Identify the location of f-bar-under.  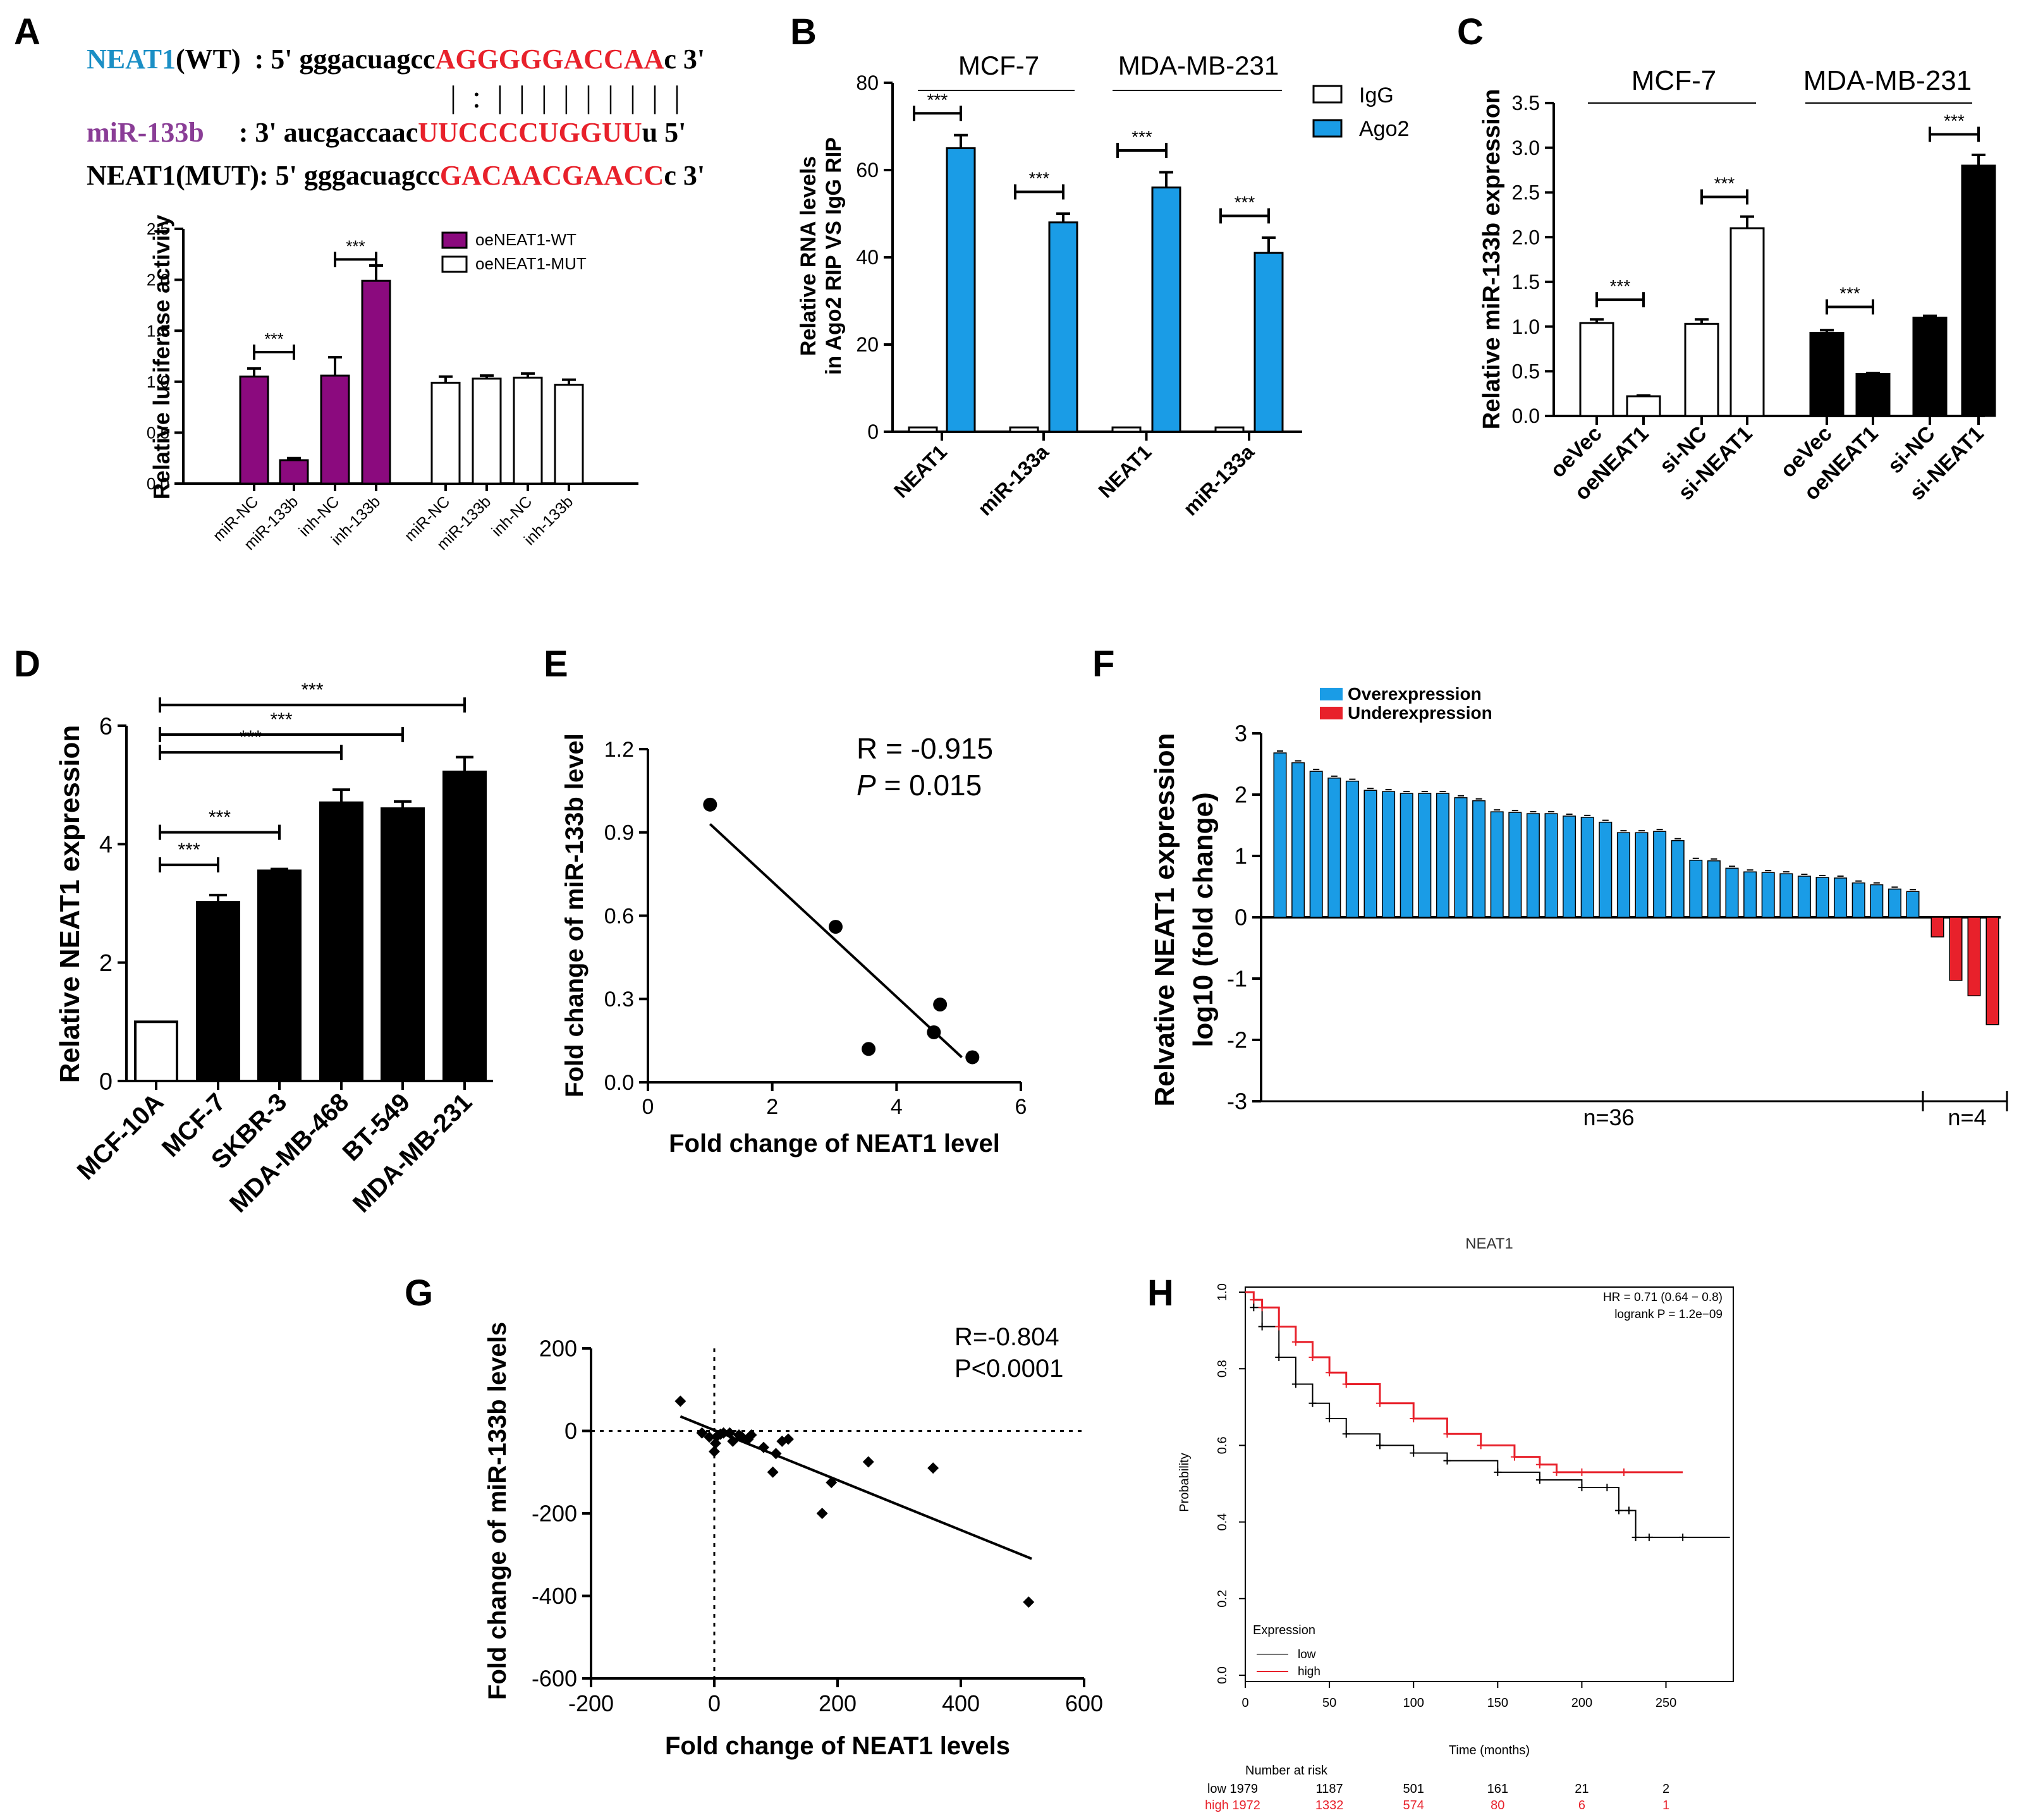
(1956, 949).